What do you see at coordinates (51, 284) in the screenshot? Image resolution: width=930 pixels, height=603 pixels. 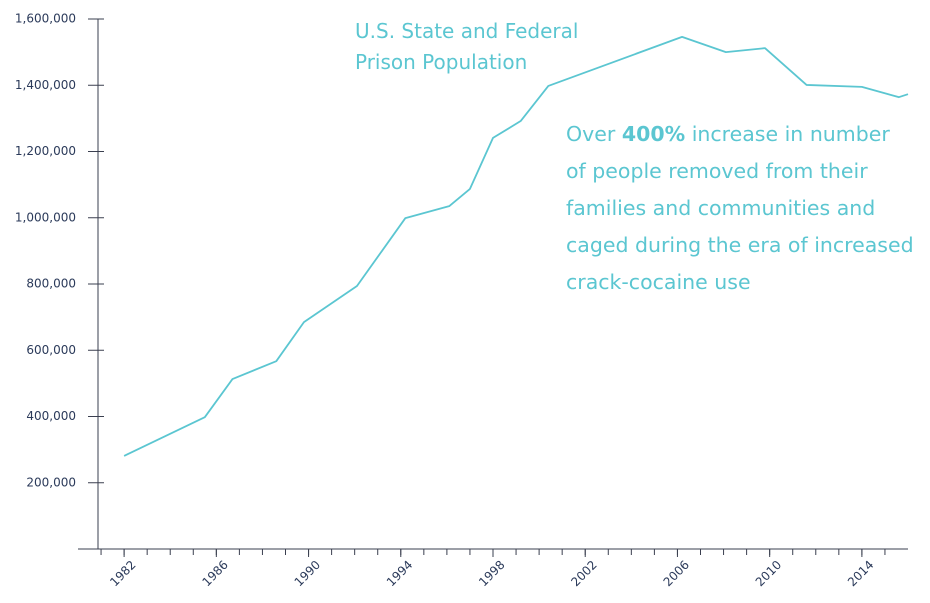 I see `y-tick-label: 800,000` at bounding box center [51, 284].